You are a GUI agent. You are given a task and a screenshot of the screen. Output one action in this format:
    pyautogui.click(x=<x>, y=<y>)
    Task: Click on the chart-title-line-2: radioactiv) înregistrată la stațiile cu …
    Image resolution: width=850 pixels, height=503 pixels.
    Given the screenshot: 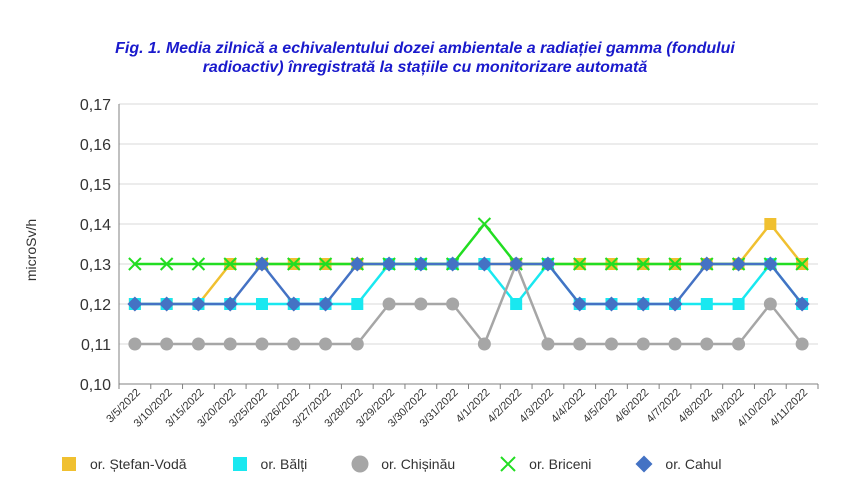 What is the action you would take?
    pyautogui.click(x=425, y=67)
    